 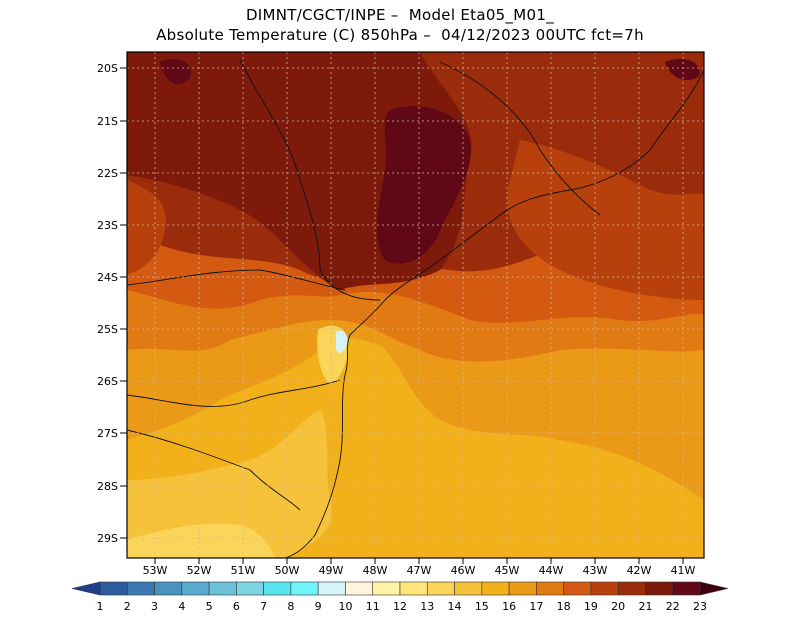 What do you see at coordinates (551, 570) in the screenshot?
I see `lon-label: 44W` at bounding box center [551, 570].